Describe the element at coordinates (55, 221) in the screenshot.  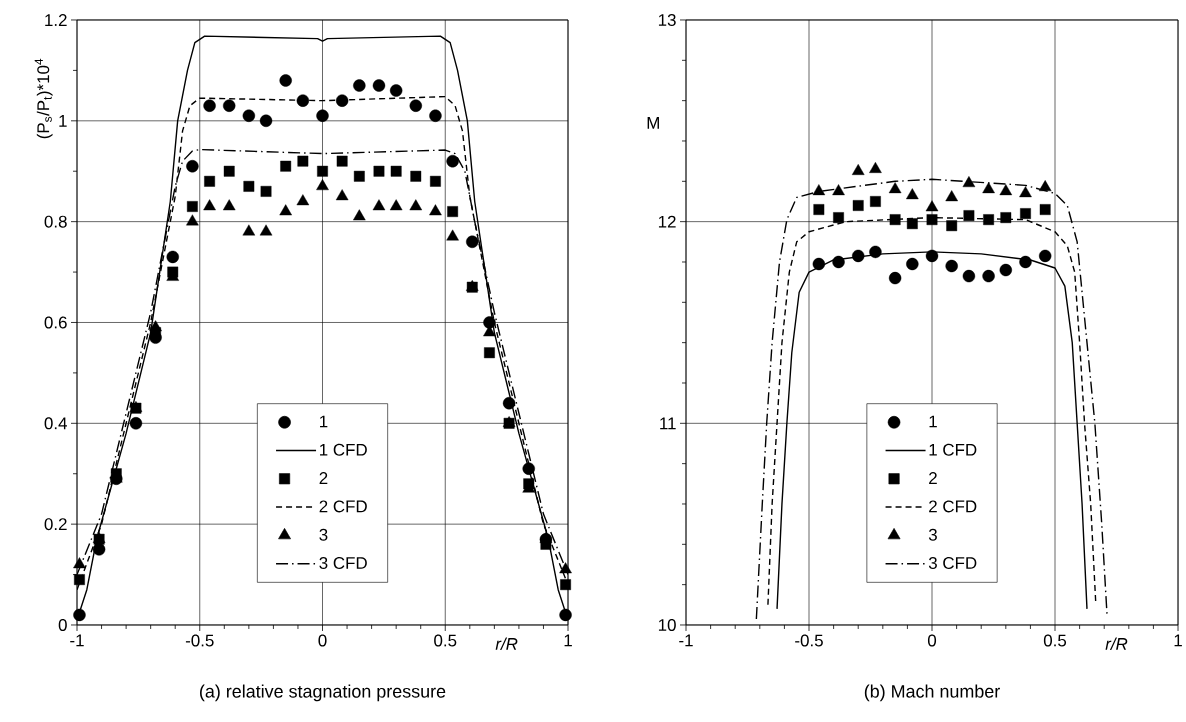
I see `y-tick-label: 0.8` at that location.